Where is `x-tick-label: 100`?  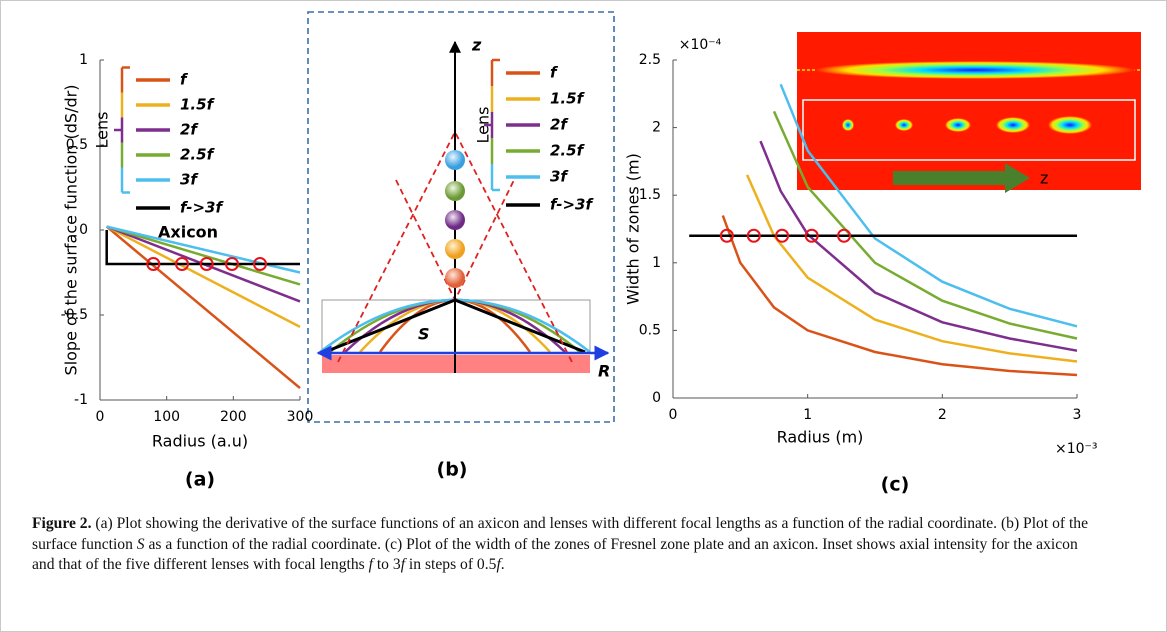
x-tick-label: 100 is located at coordinates (166, 417).